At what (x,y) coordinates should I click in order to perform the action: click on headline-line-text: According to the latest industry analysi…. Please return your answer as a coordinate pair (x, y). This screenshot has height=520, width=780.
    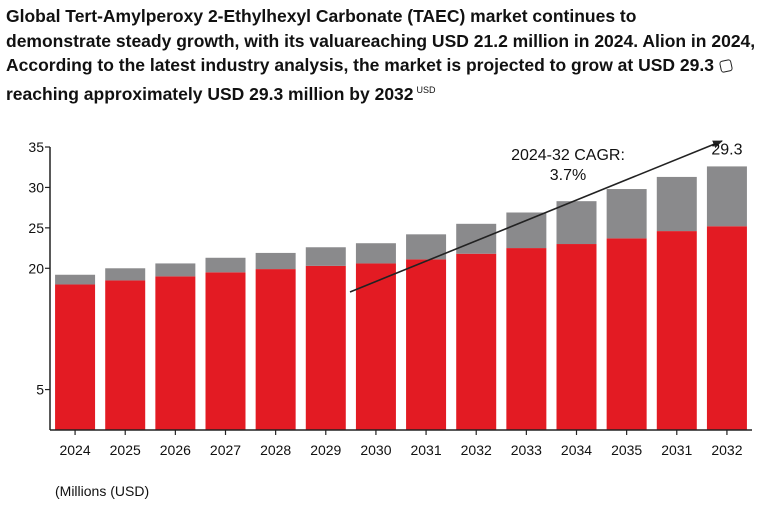
    Looking at the image, I should click on (360, 65).